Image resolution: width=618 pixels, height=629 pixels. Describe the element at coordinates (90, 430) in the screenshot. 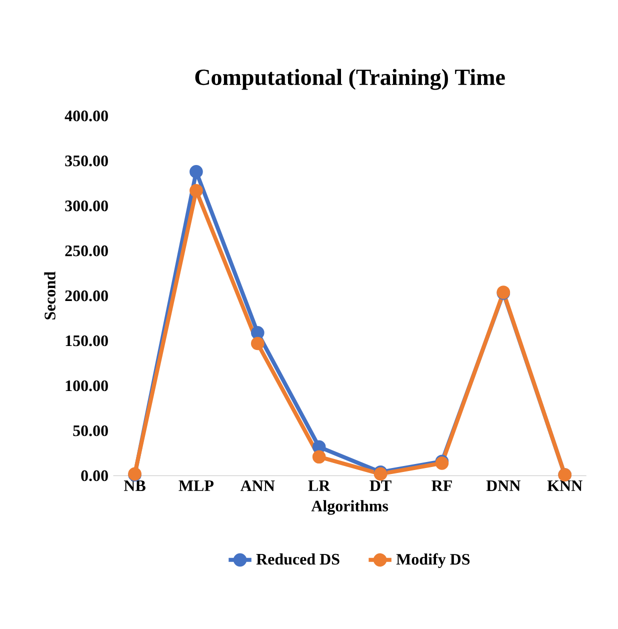

I see `y-tick-label: 50.00` at that location.